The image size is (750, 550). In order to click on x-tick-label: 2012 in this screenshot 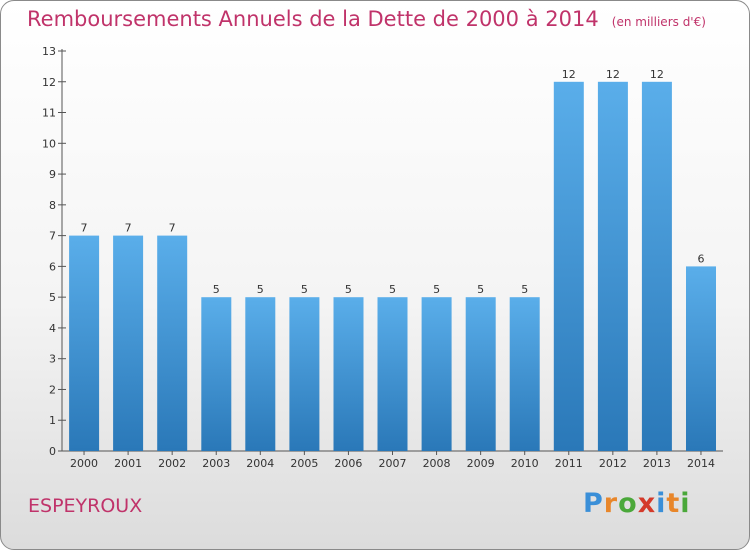, I will do `click(613, 463)`.